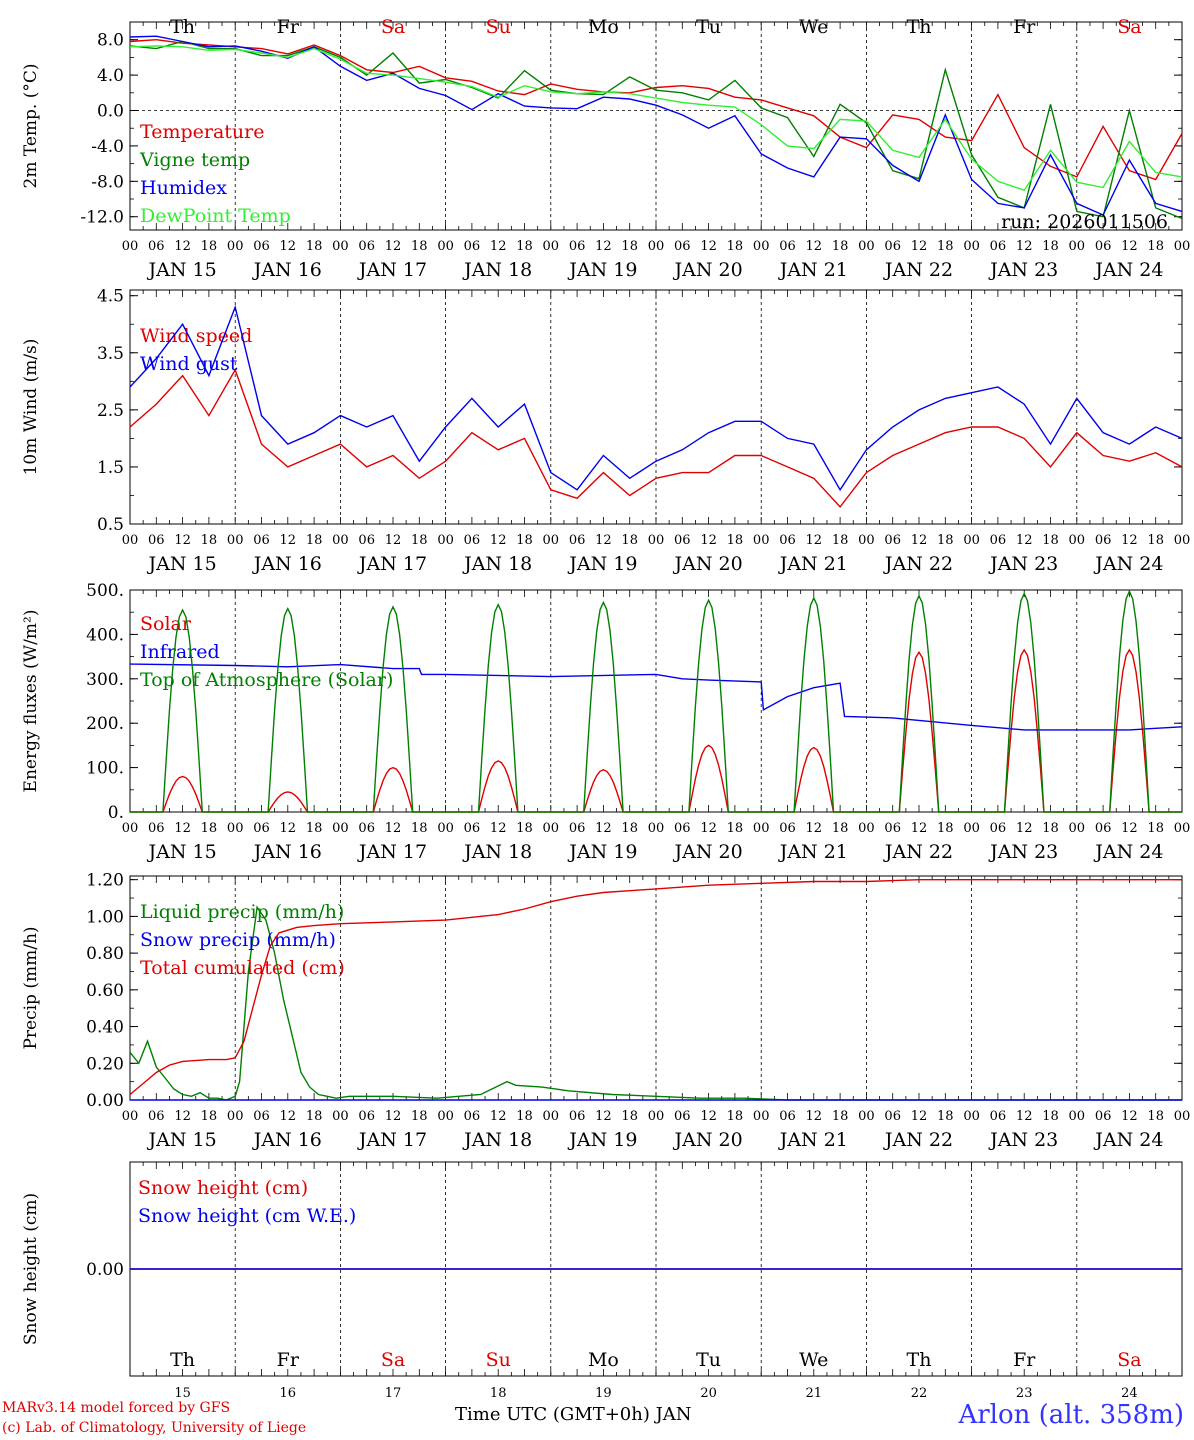  What do you see at coordinates (1129, 27) in the screenshot?
I see `weekday-label-top: Sa` at bounding box center [1129, 27].